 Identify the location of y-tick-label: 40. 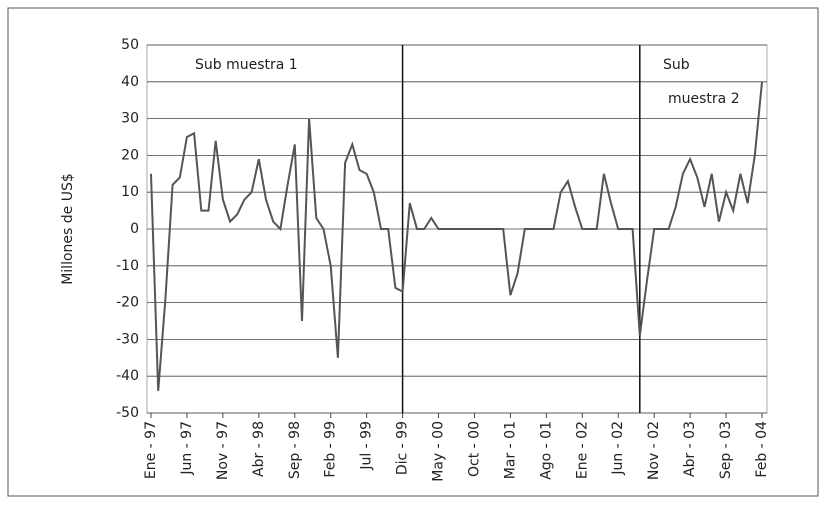
(130, 82).